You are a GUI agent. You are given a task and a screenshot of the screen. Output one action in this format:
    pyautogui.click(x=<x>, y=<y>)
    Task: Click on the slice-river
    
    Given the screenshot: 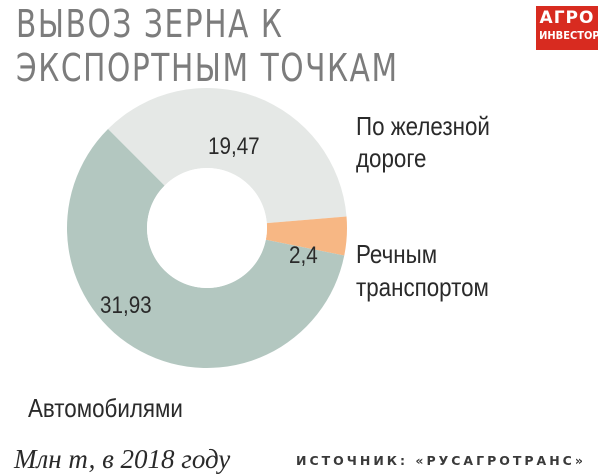 What is the action you would take?
    pyautogui.click(x=306, y=236)
    